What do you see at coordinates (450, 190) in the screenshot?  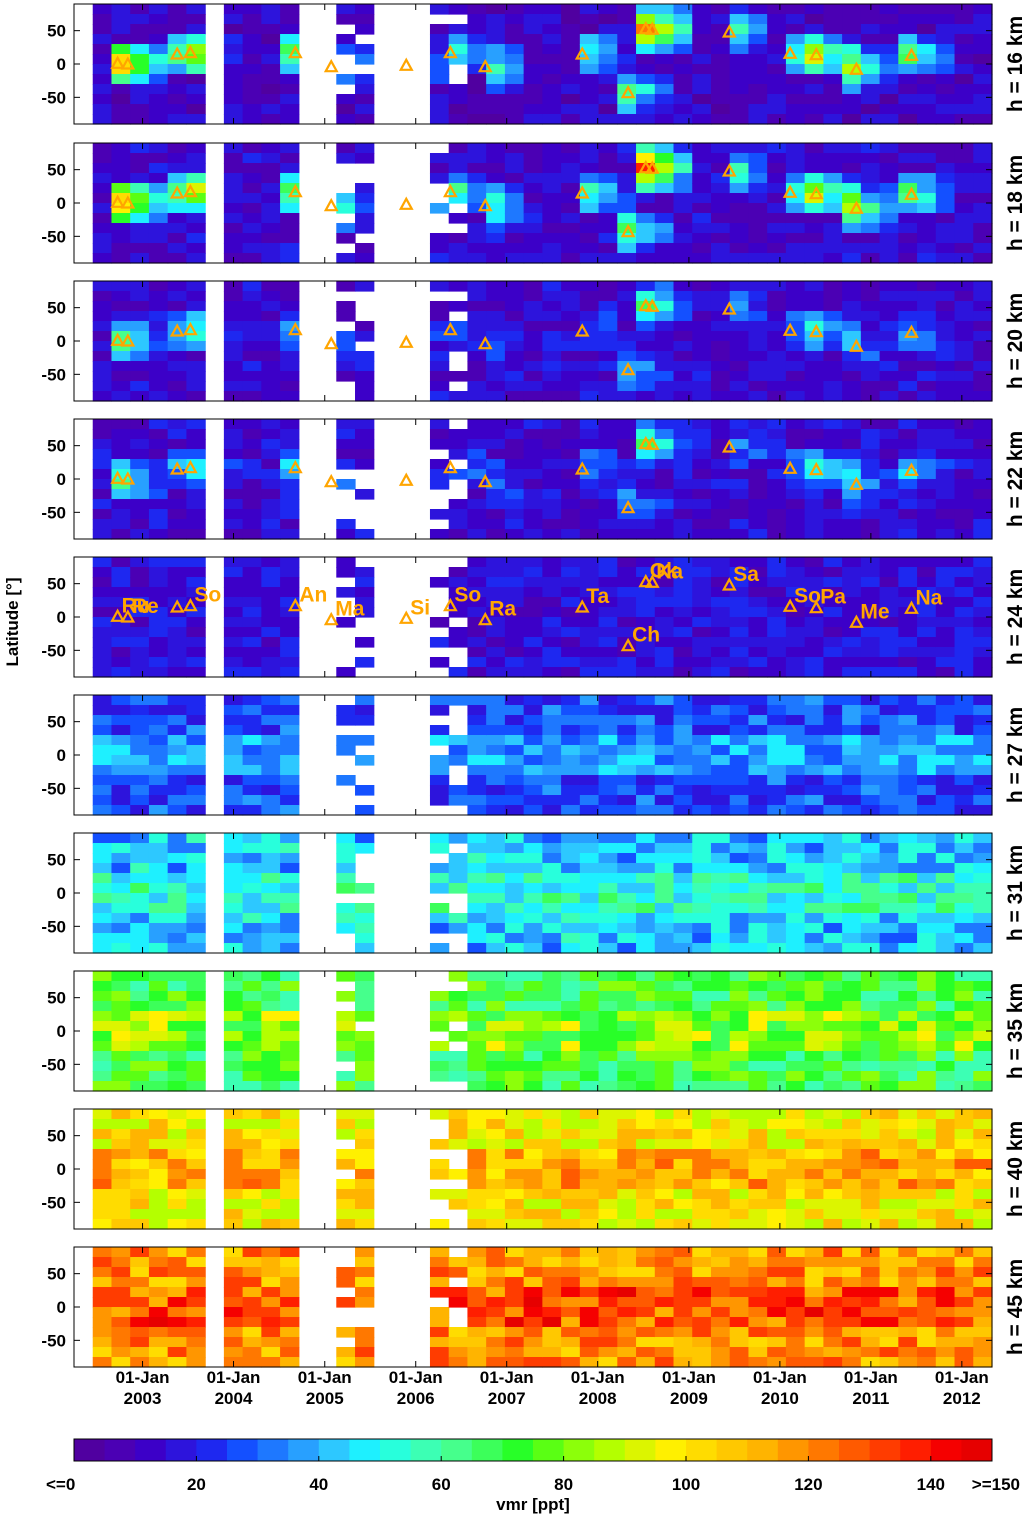 I see `volcano-marker` at bounding box center [450, 190].